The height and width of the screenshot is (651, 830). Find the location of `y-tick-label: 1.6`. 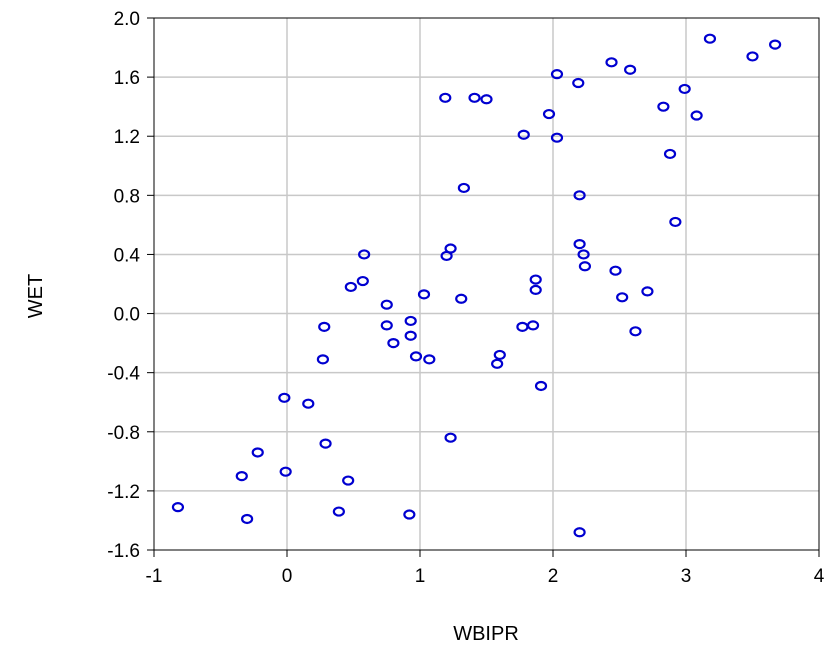

y-tick-label: 1.6 is located at coordinates (127, 78).